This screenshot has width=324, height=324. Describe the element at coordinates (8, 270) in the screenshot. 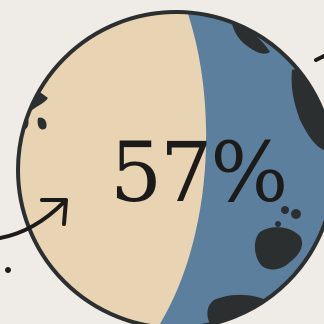

I see `dot-bottom-left` at that location.